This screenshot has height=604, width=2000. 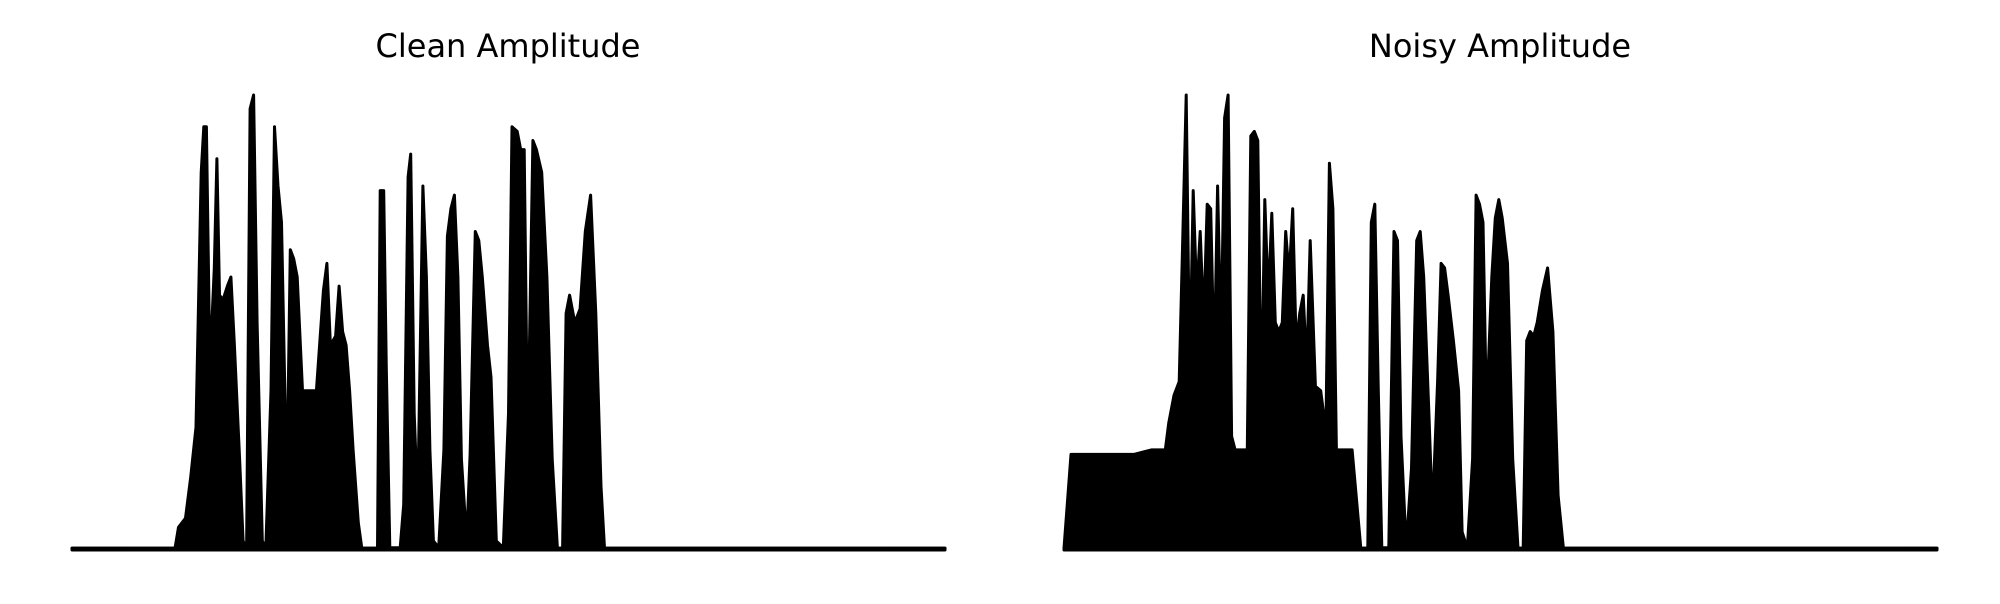 I want to click on chart-title-clean: Clean Amplitude, so click(x=508, y=46).